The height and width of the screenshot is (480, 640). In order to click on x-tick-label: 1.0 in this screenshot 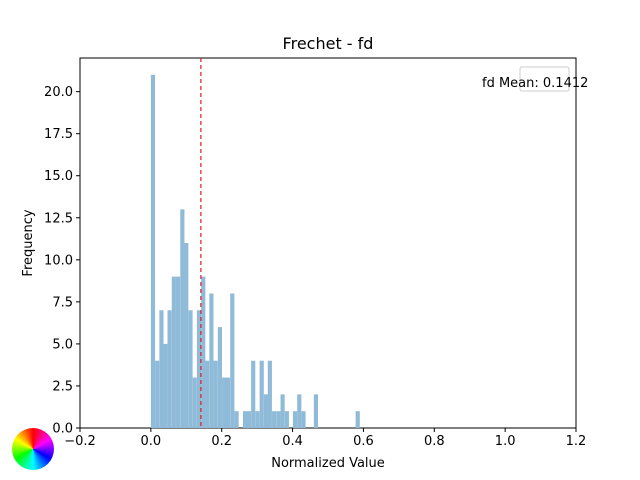, I will do `click(505, 441)`.